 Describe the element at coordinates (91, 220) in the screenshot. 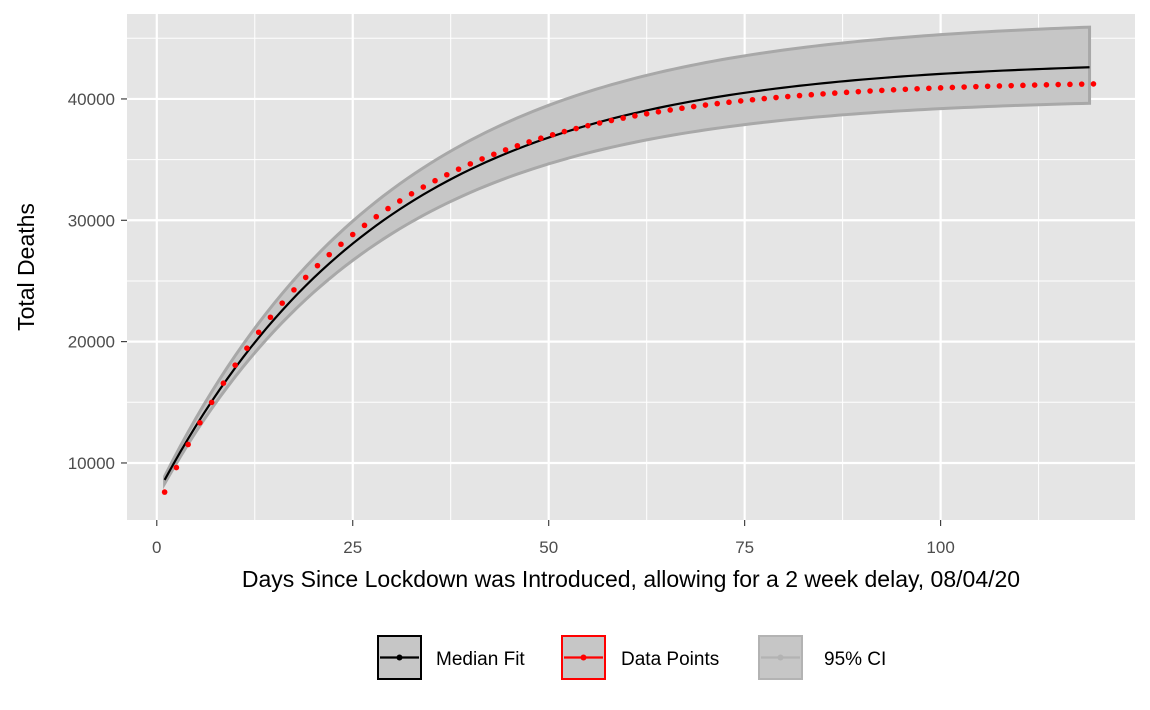

I see `y-tick-label: 30000` at that location.